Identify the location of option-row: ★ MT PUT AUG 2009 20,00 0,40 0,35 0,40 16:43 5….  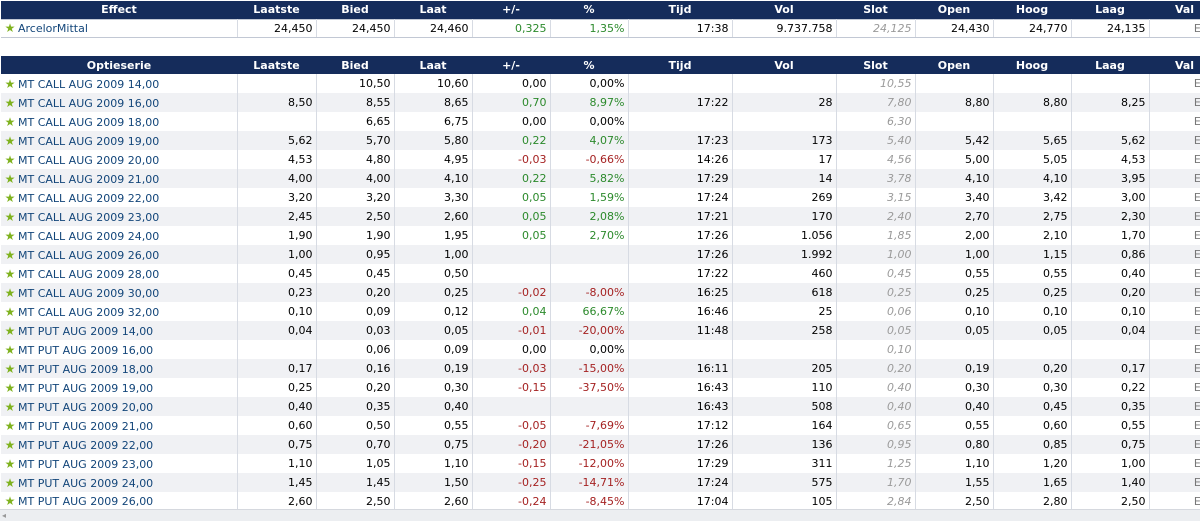
(600, 406).